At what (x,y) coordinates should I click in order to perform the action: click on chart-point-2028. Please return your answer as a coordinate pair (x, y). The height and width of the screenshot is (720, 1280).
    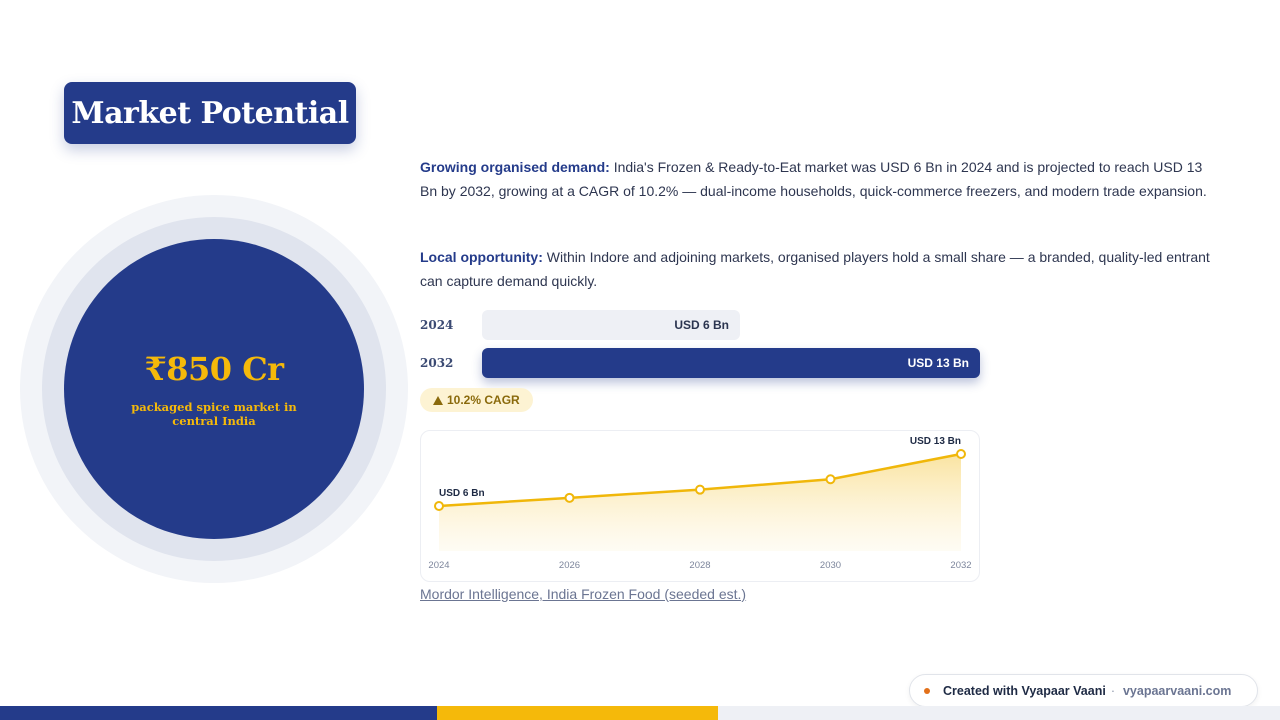
    Looking at the image, I should click on (700, 489).